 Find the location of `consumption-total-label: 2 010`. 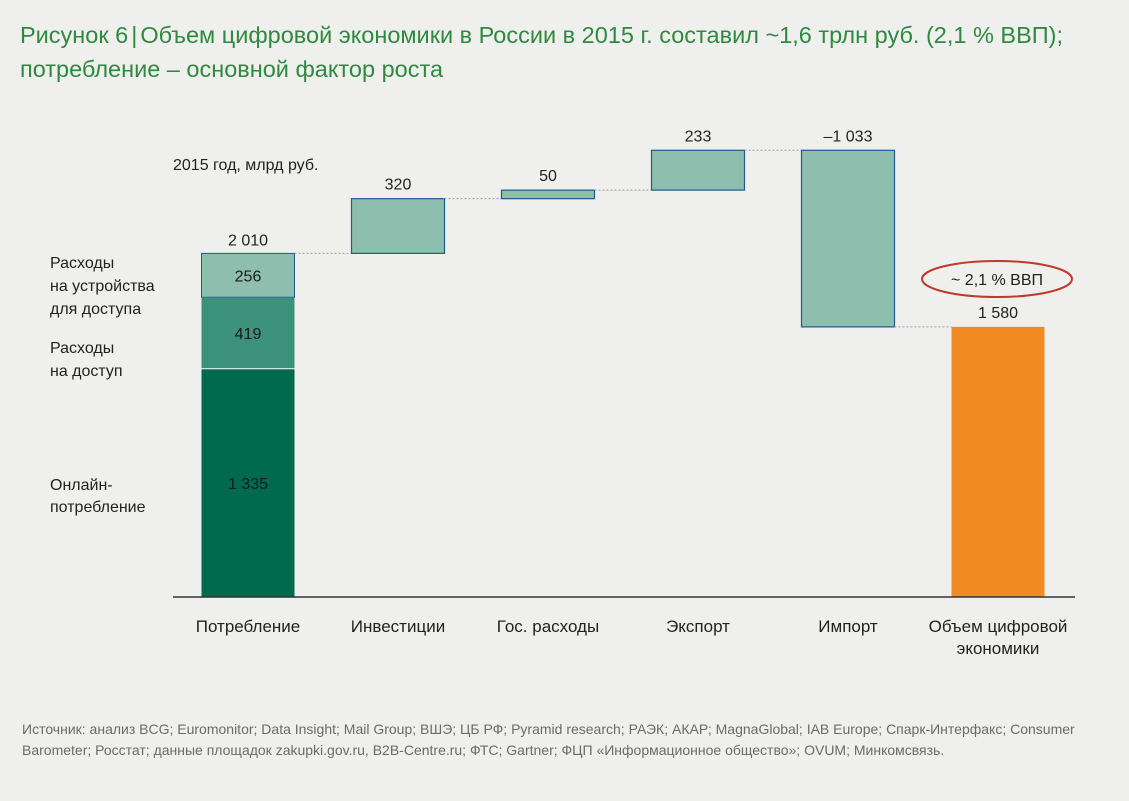

consumption-total-label: 2 010 is located at coordinates (248, 240).